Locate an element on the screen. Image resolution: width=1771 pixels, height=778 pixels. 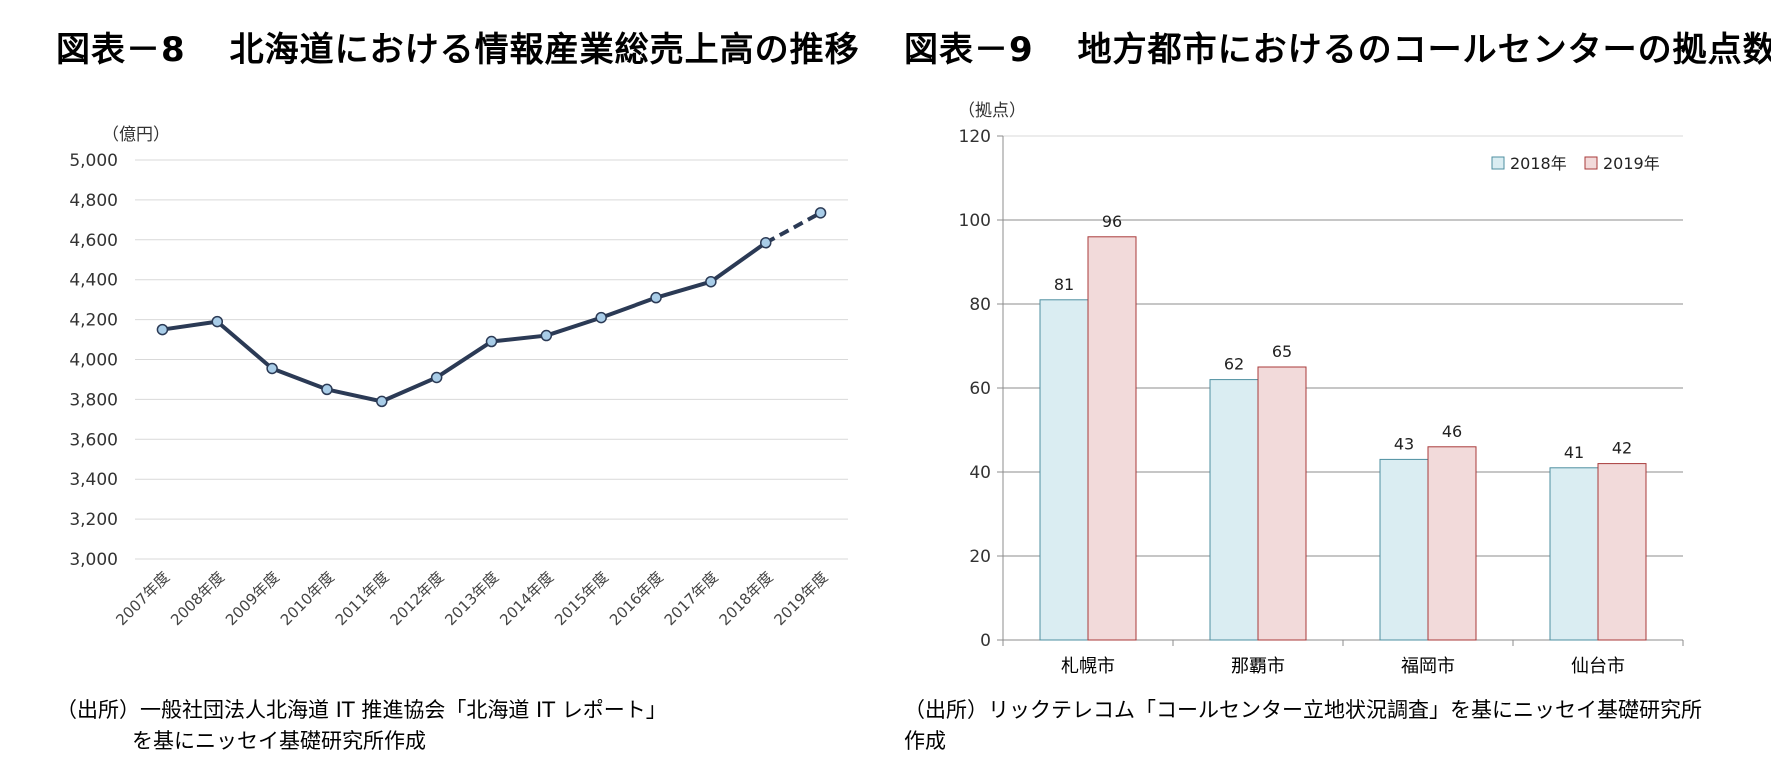
data-label: 65 is located at coordinates (1282, 351).